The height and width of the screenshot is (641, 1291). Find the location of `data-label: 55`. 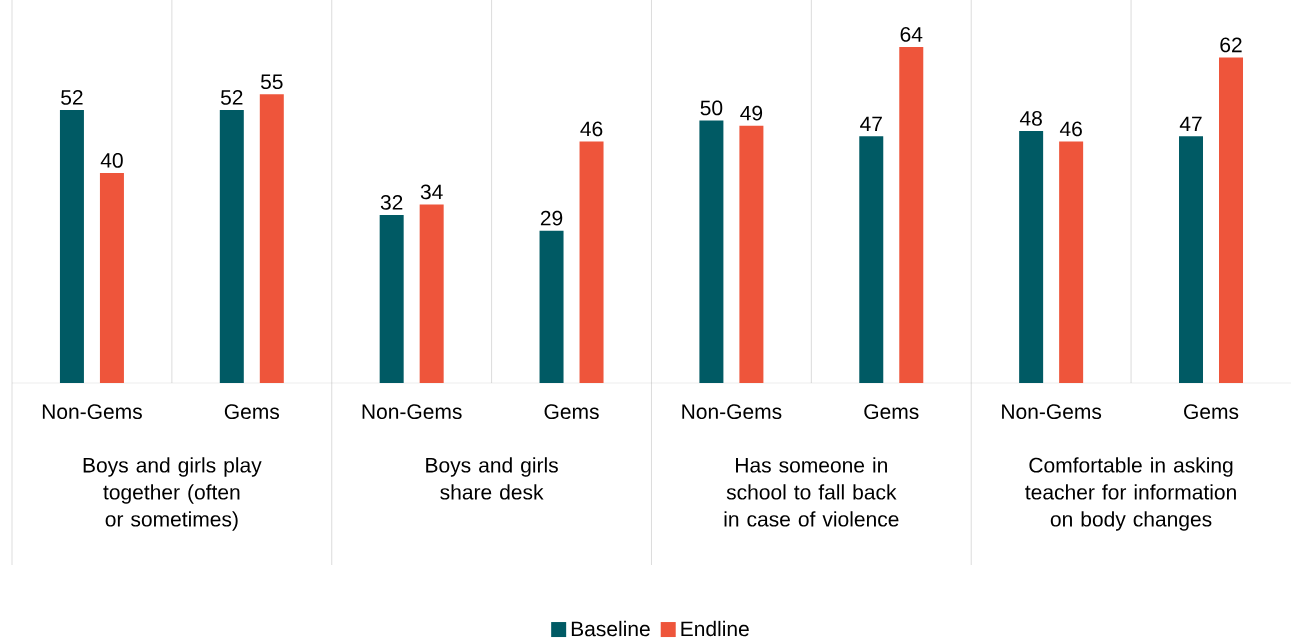

data-label: 55 is located at coordinates (271, 82).